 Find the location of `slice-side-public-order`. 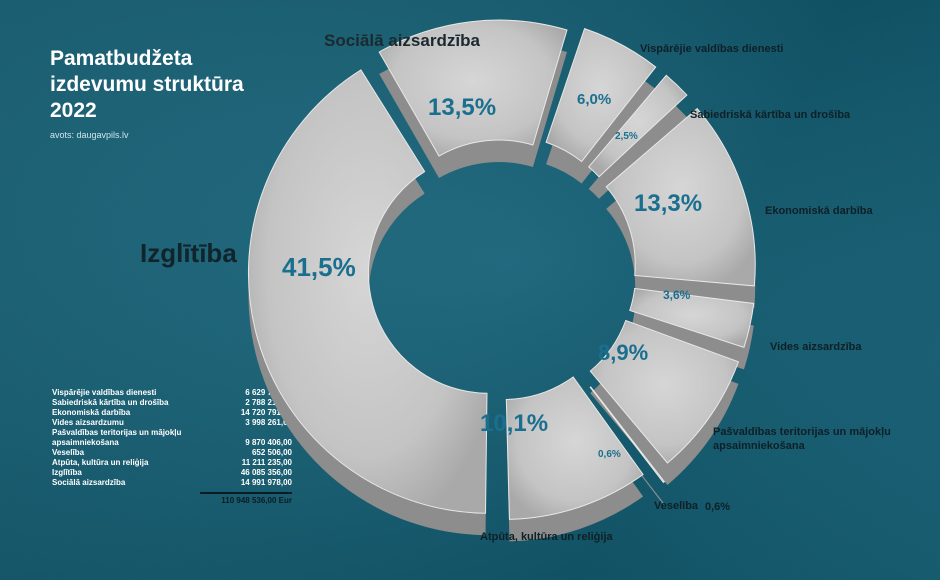

slice-side-public-order is located at coordinates (637, 148).